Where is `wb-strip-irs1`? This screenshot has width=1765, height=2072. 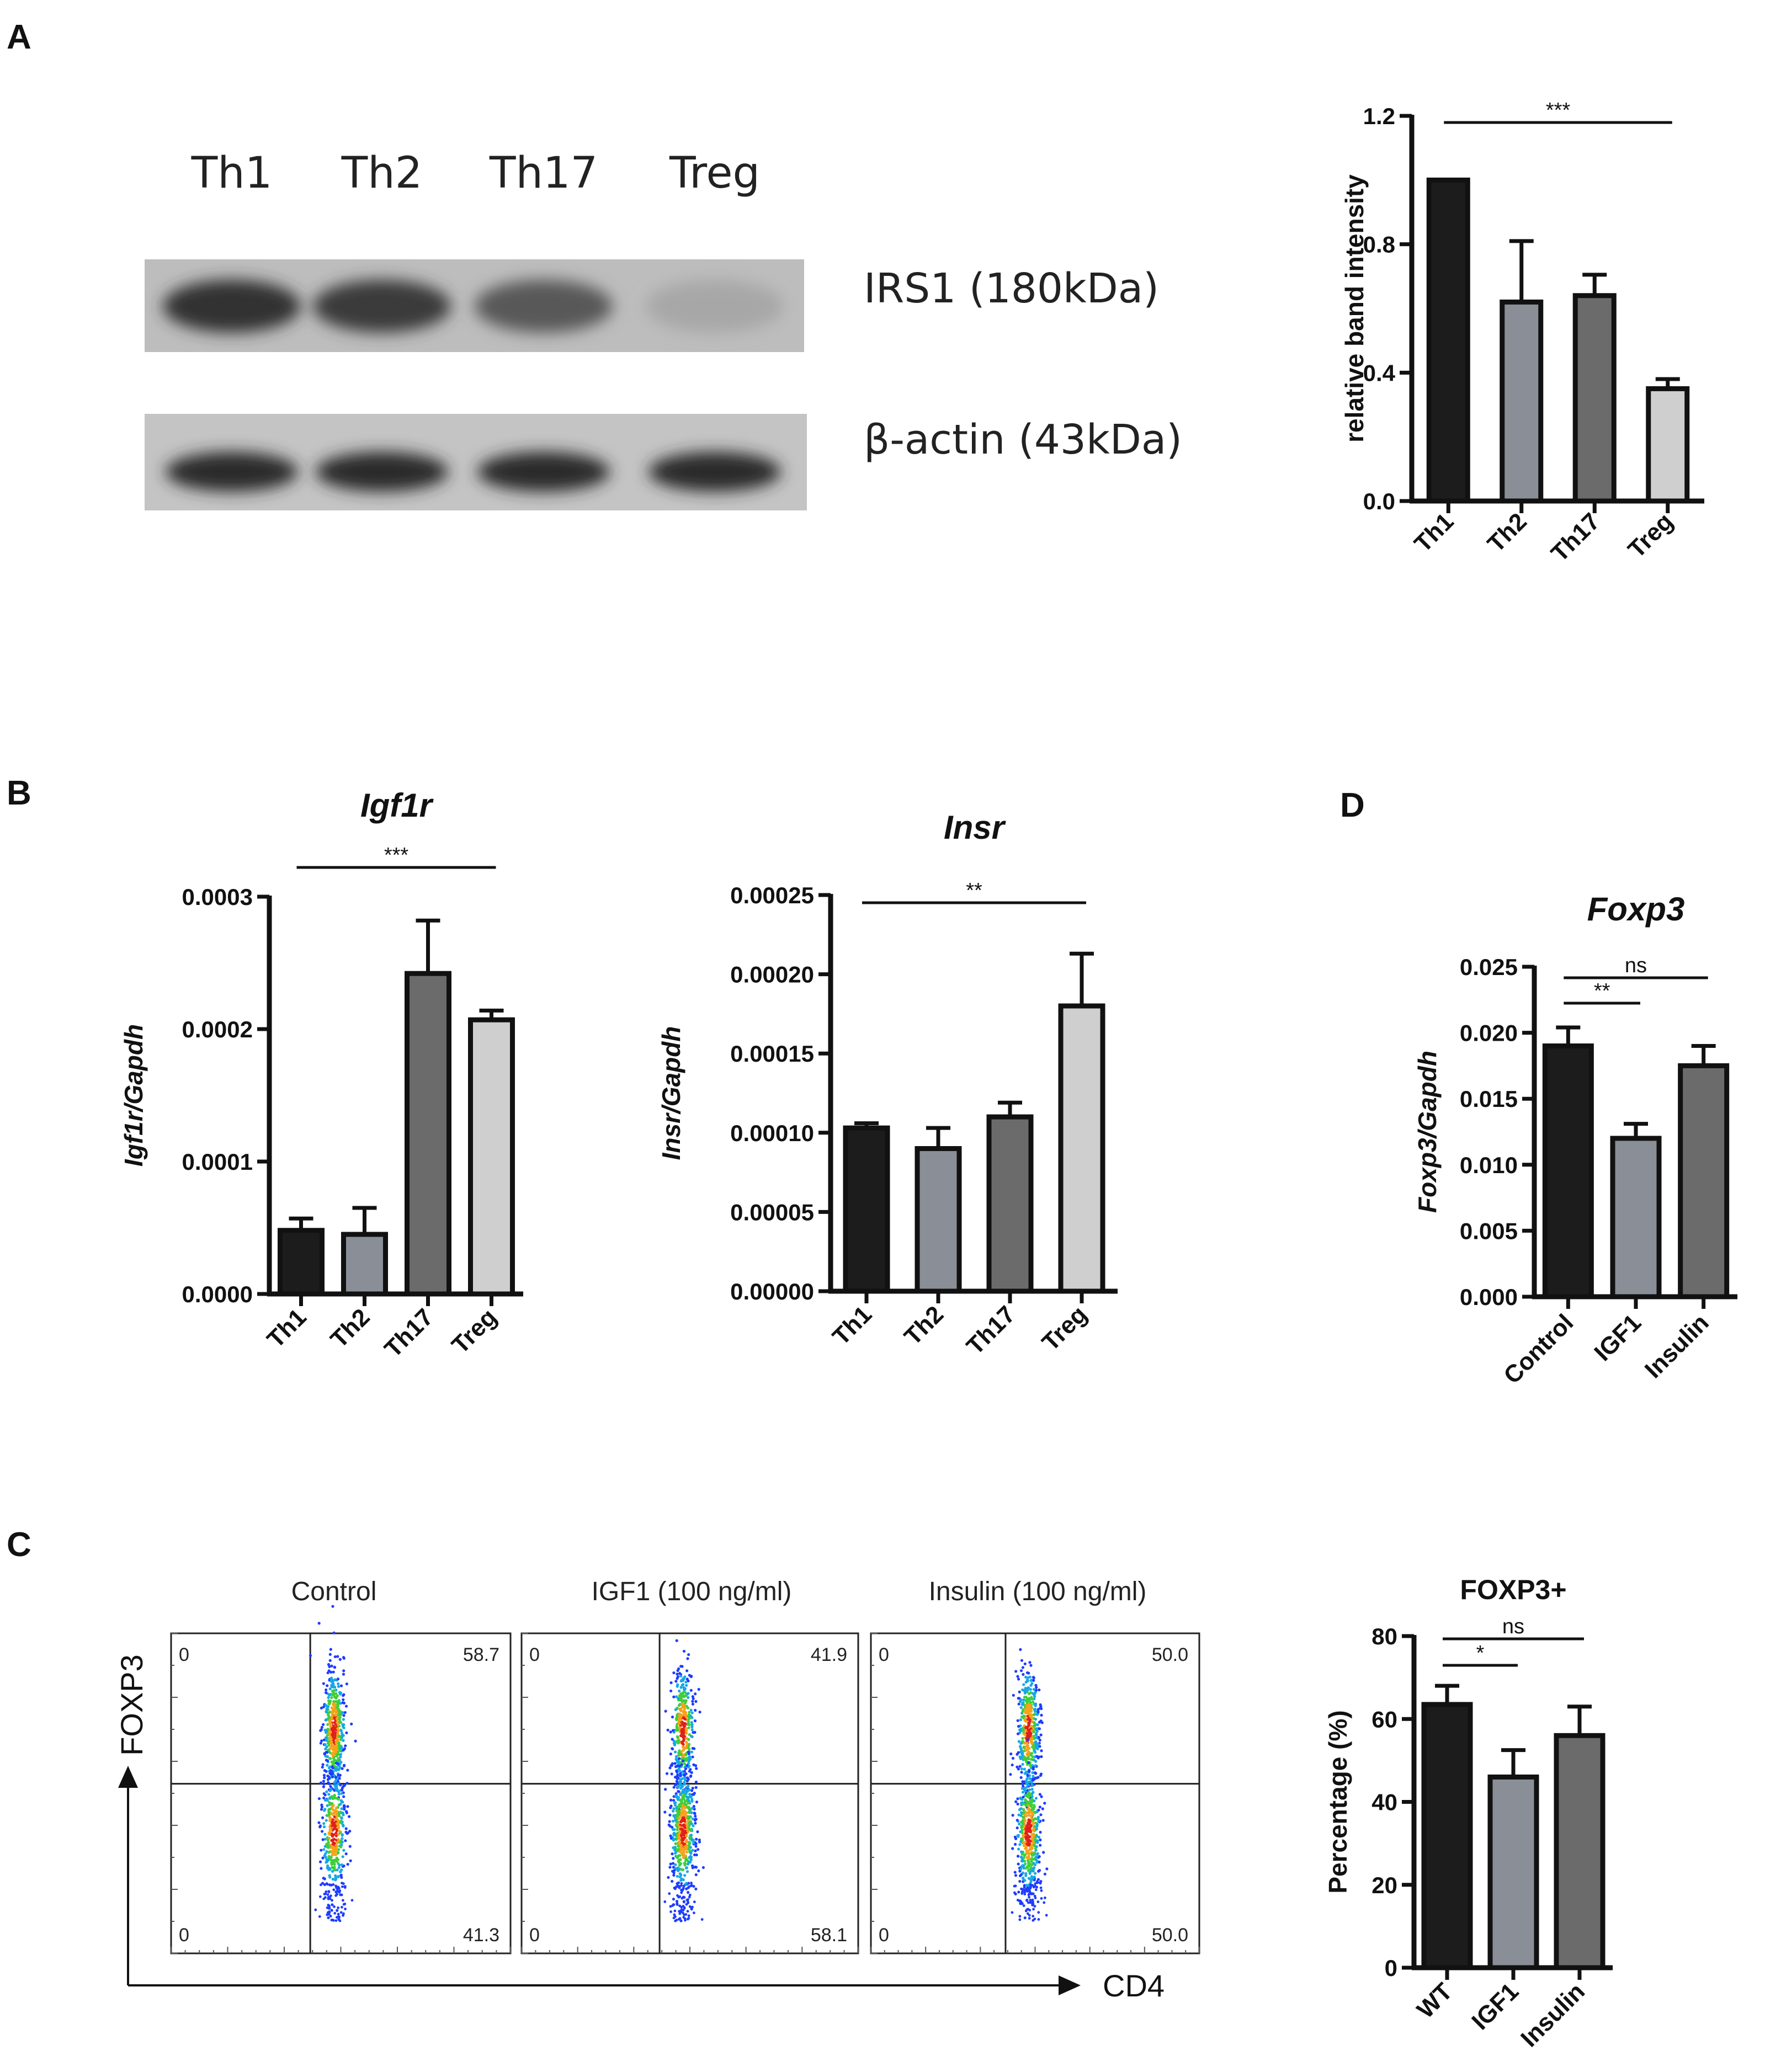
wb-strip-irs1 is located at coordinates (474, 305).